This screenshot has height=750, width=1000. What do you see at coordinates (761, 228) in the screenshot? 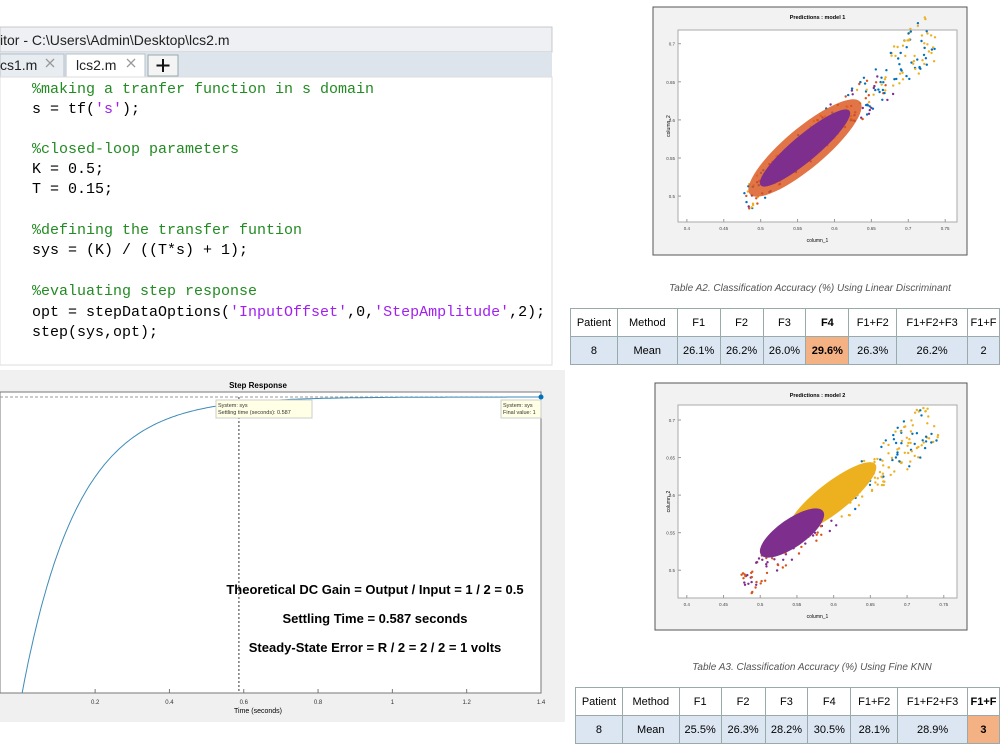
I see `x-tick-label: 0.5` at bounding box center [761, 228].